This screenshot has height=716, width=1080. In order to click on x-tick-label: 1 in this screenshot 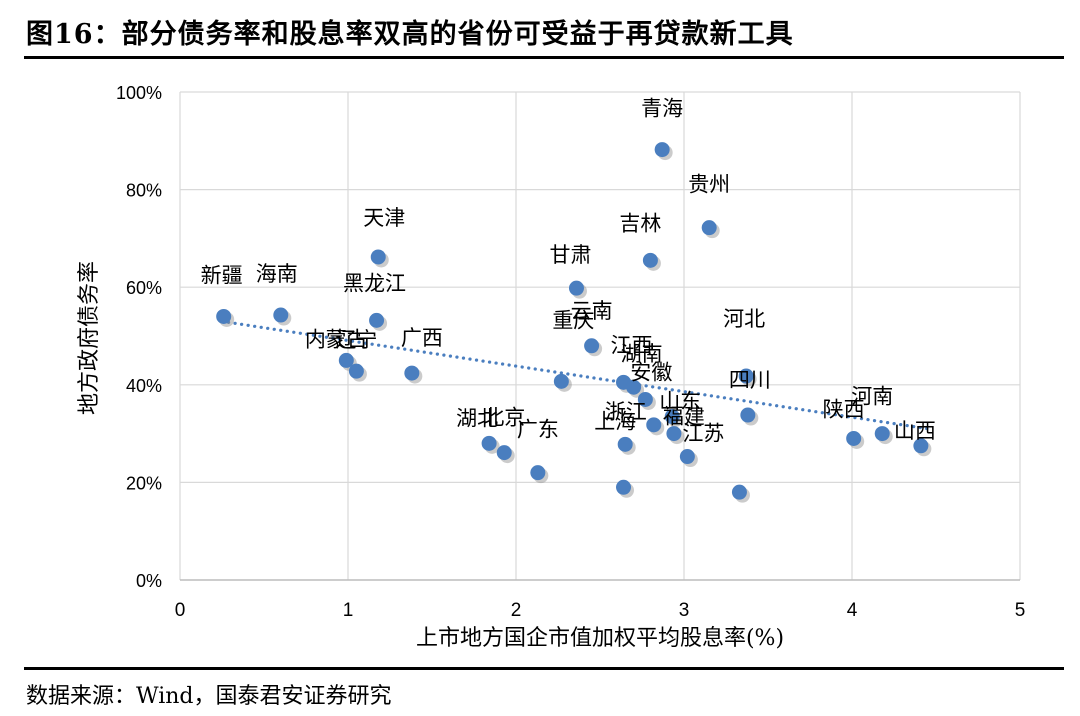, I will do `click(348, 610)`.